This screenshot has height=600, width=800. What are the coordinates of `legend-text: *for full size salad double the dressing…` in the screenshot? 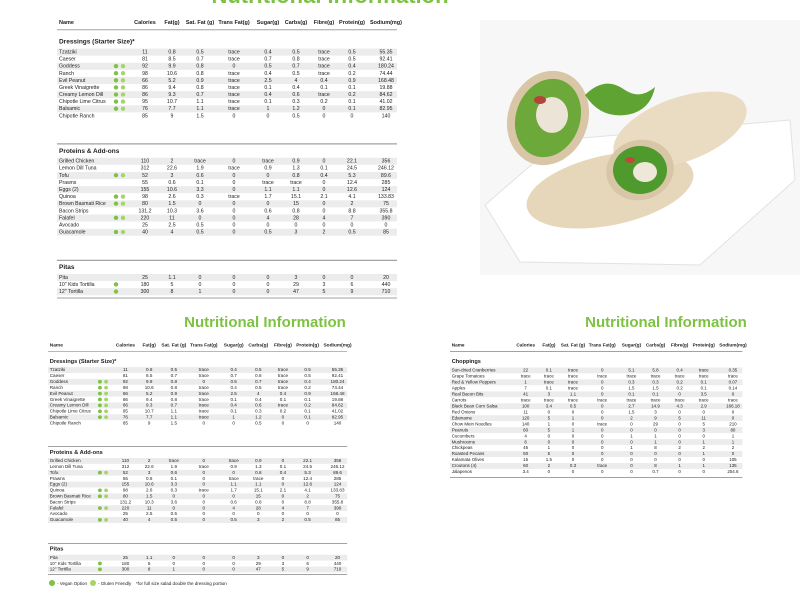 It's located at (181, 583).